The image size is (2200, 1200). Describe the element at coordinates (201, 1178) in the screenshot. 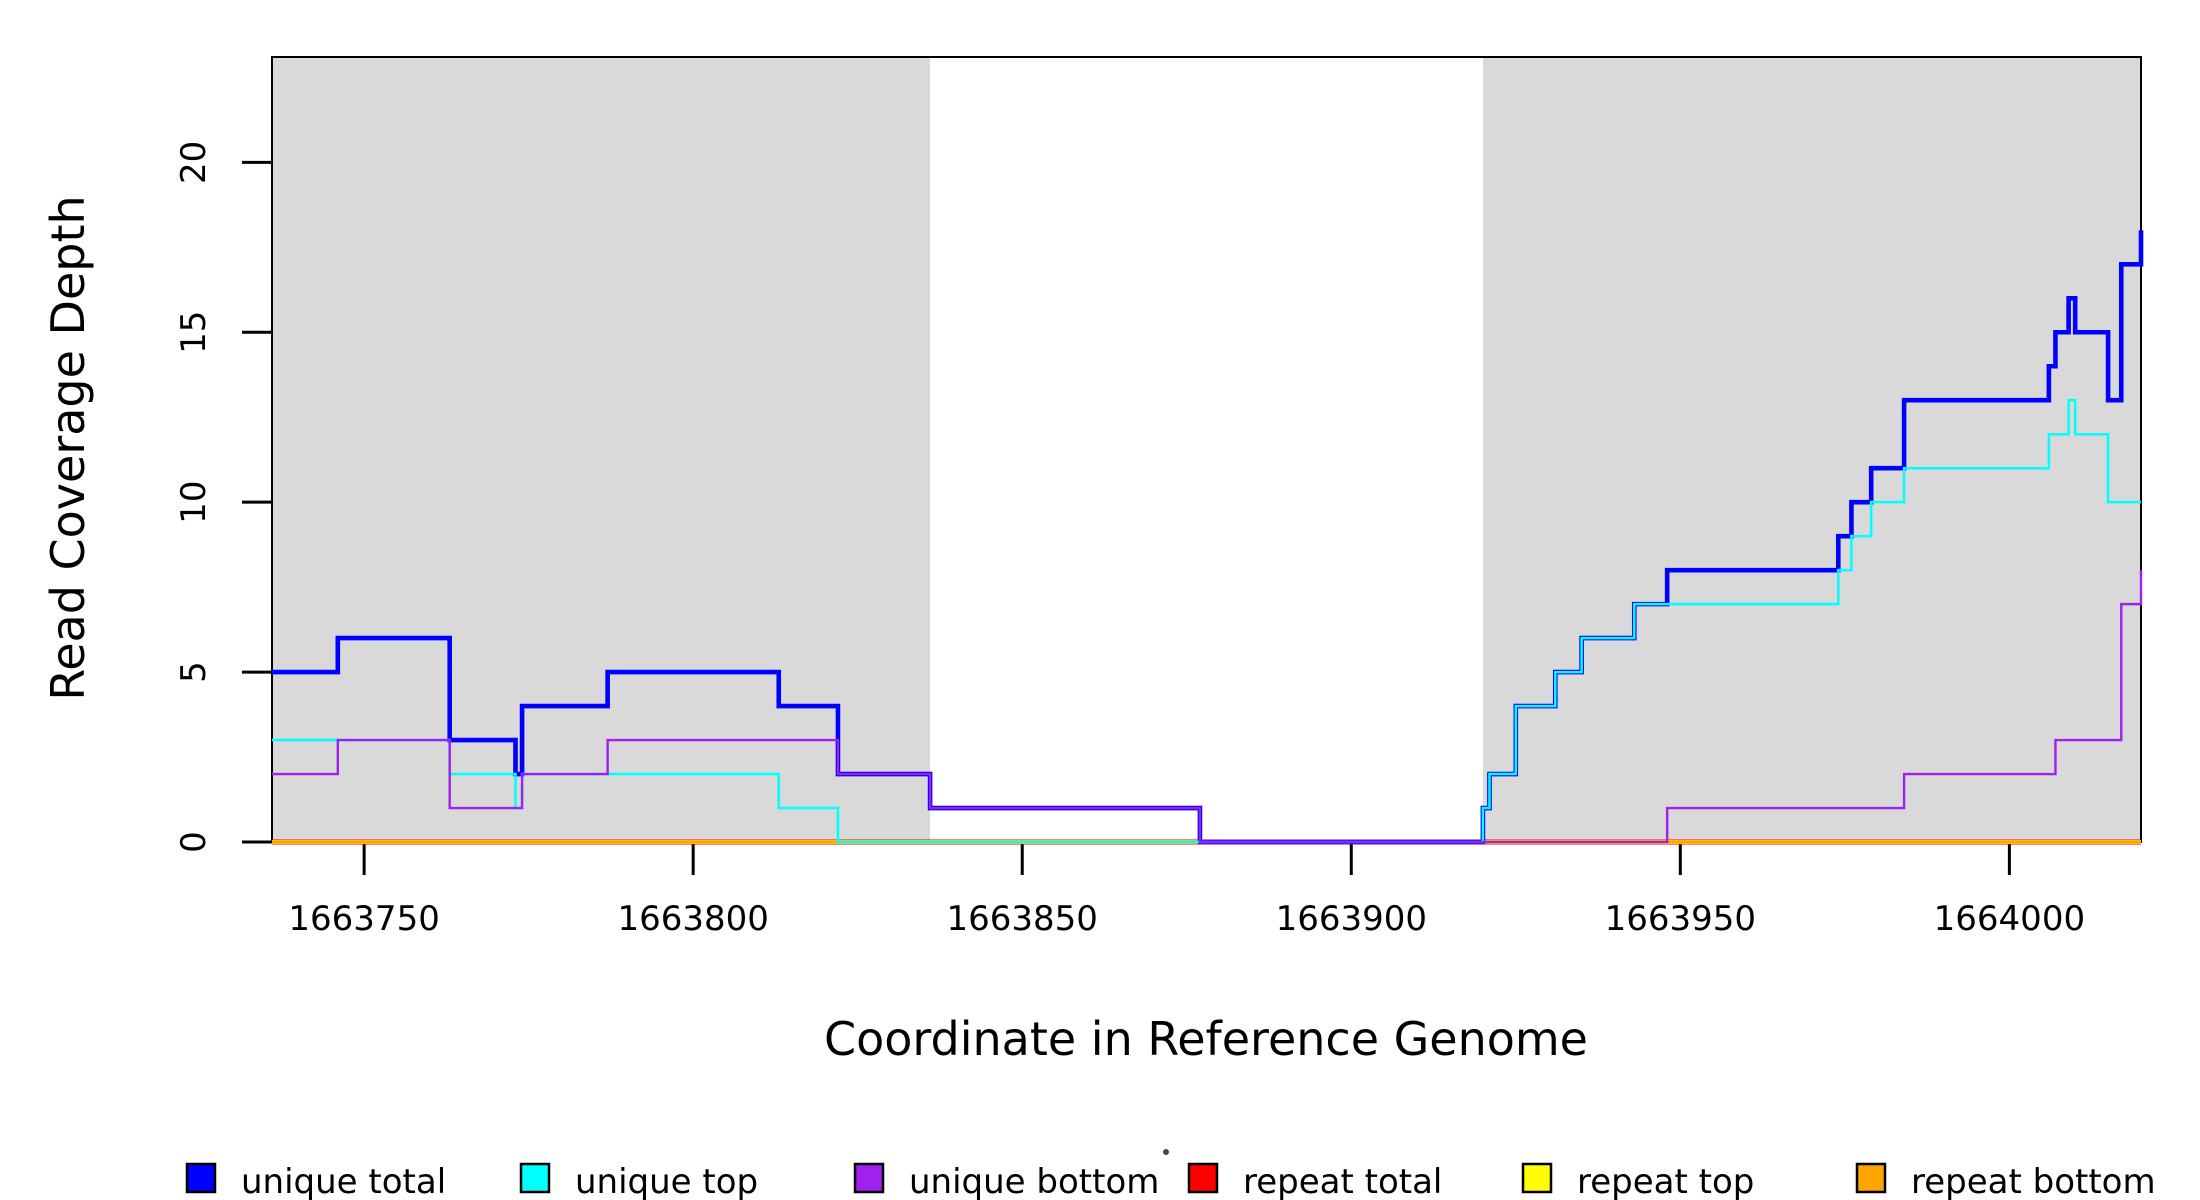

I see `legend-swatch-unique-total` at that location.